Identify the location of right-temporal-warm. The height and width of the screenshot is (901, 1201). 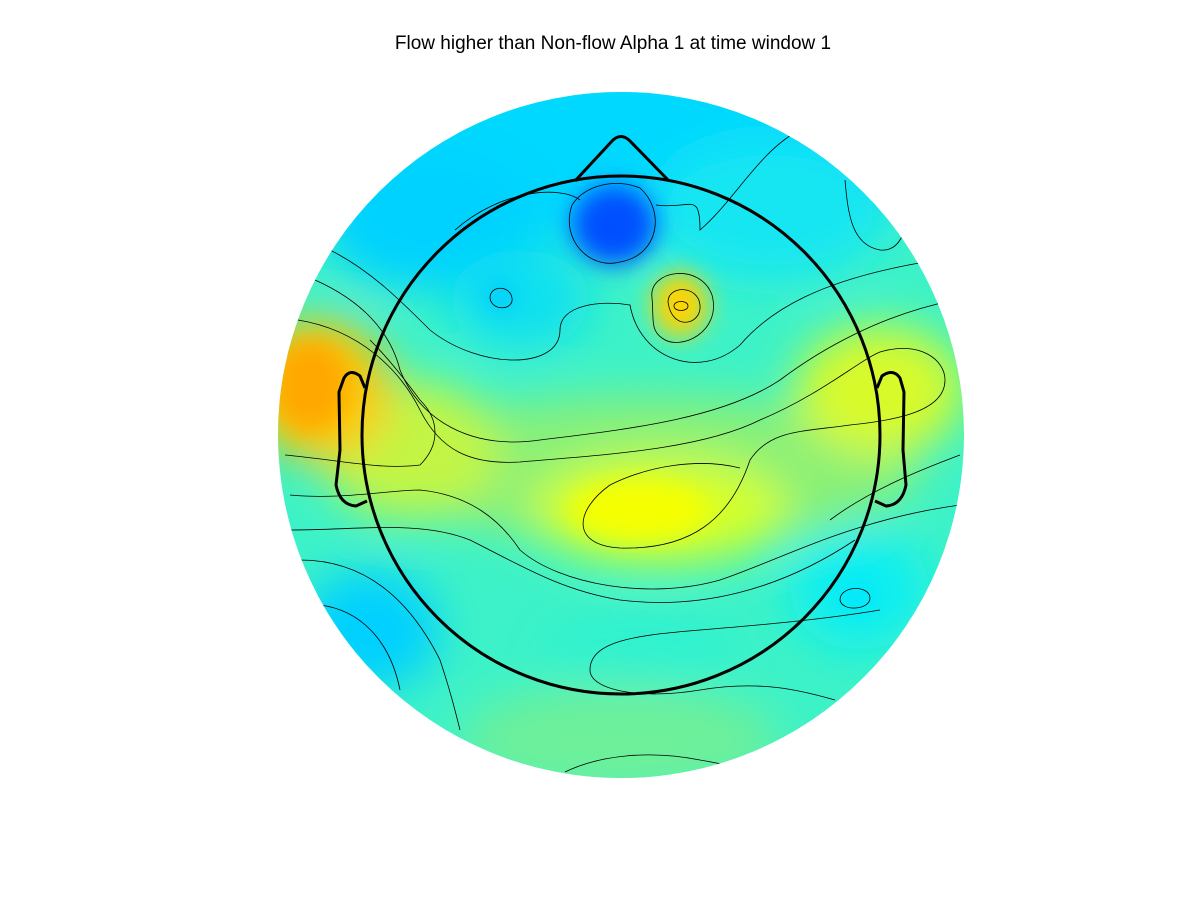
(879, 390).